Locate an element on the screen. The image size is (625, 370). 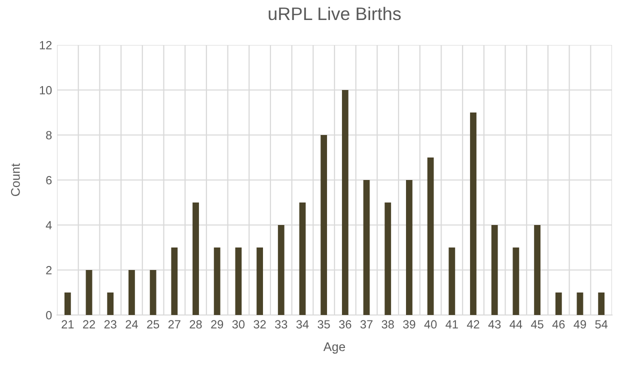
x-tick-label: 29 is located at coordinates (217, 324).